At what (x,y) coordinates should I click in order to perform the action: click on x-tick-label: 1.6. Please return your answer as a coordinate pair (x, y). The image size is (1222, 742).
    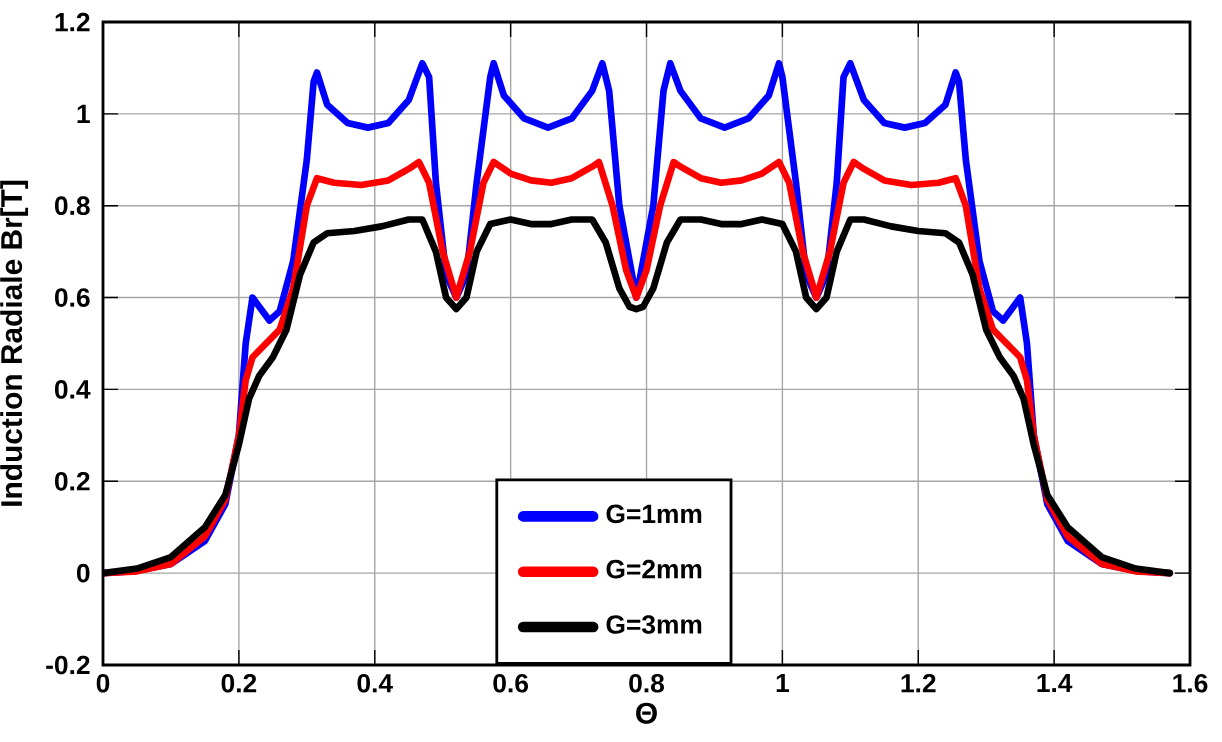
    Looking at the image, I should click on (1190, 683).